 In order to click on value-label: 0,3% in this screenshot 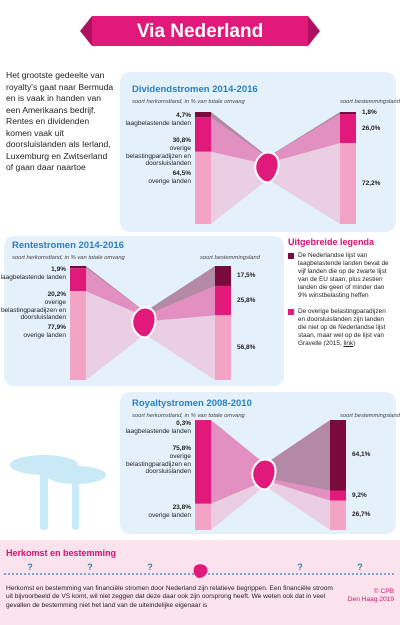, I will do `click(183, 423)`.